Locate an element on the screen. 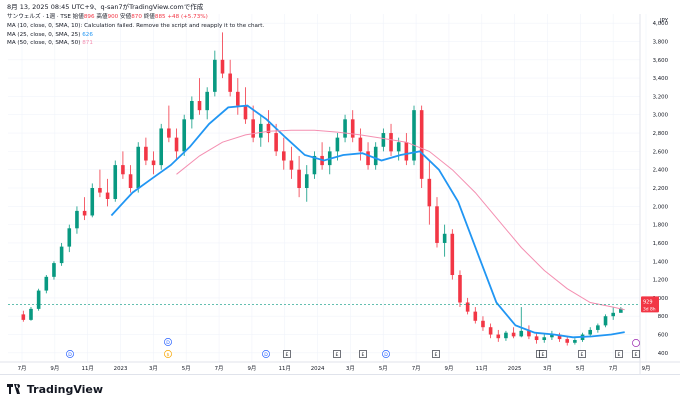 Image resolution: width=680 pixels, height=402 pixels. price-tick-label: 1,600 is located at coordinates (661, 244).